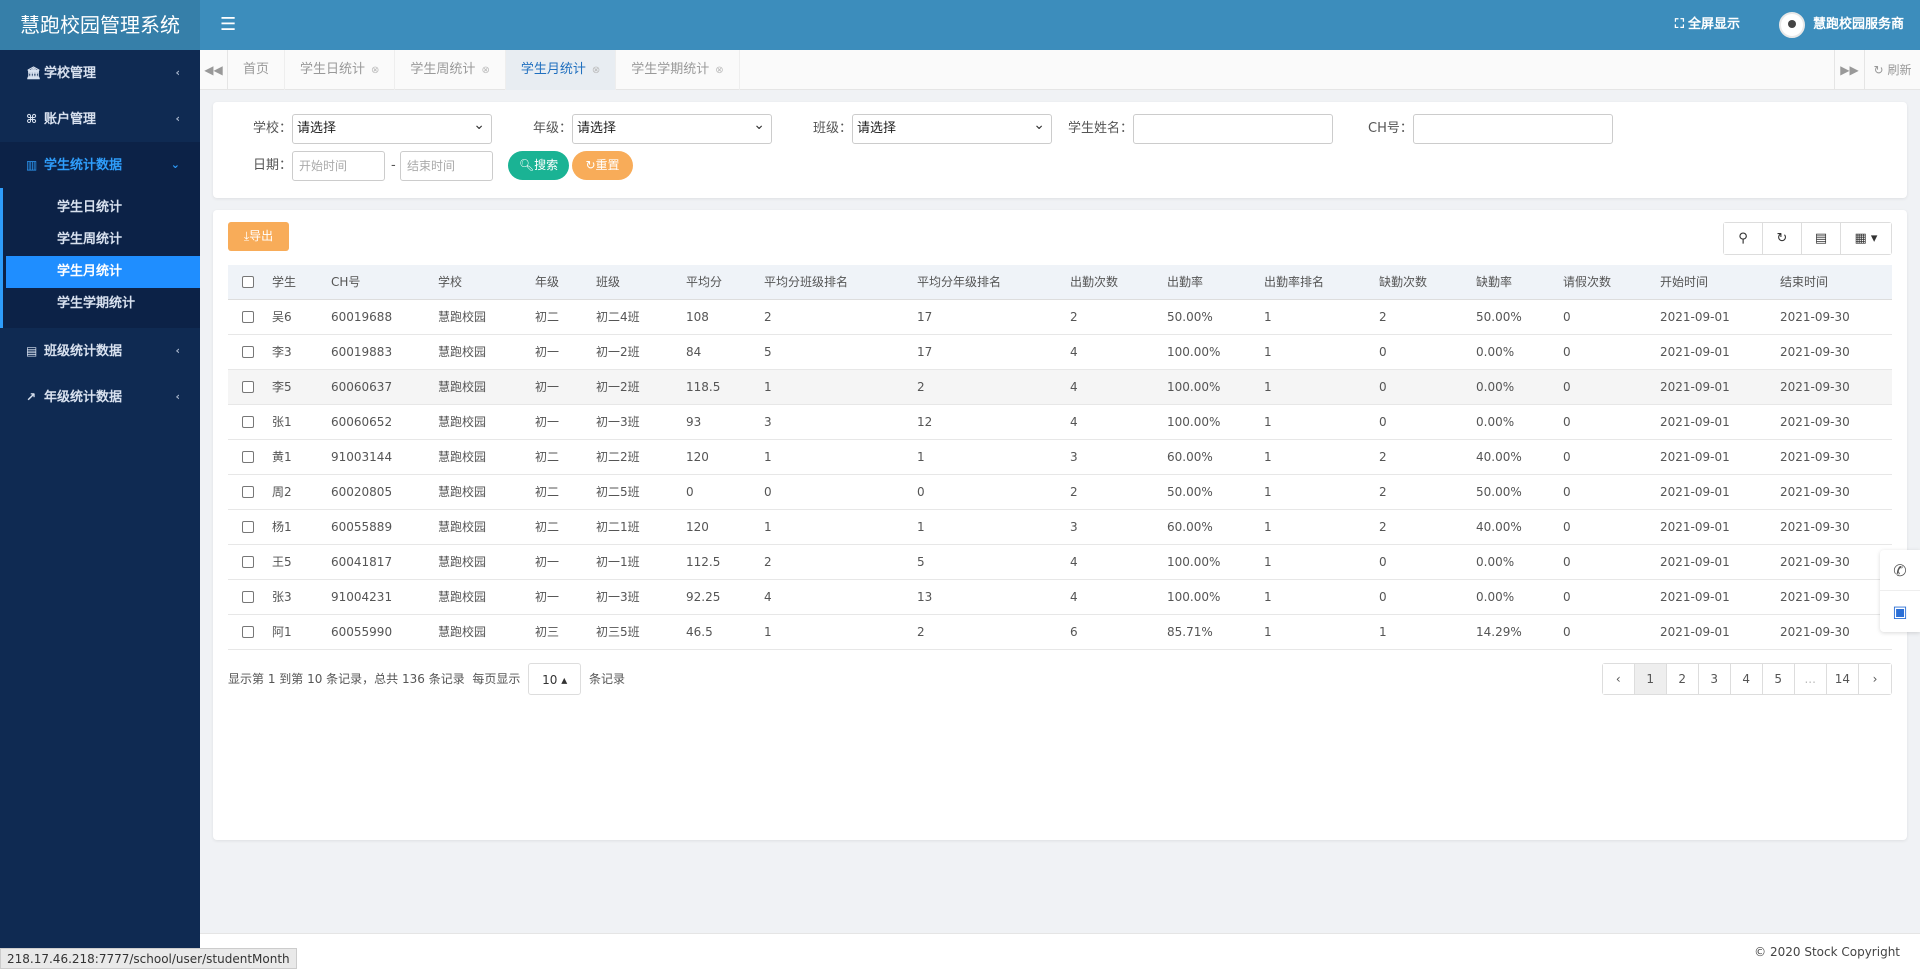 The width and height of the screenshot is (1920, 969). What do you see at coordinates (297, 282) in the screenshot?
I see `col-student: 学生` at bounding box center [297, 282].